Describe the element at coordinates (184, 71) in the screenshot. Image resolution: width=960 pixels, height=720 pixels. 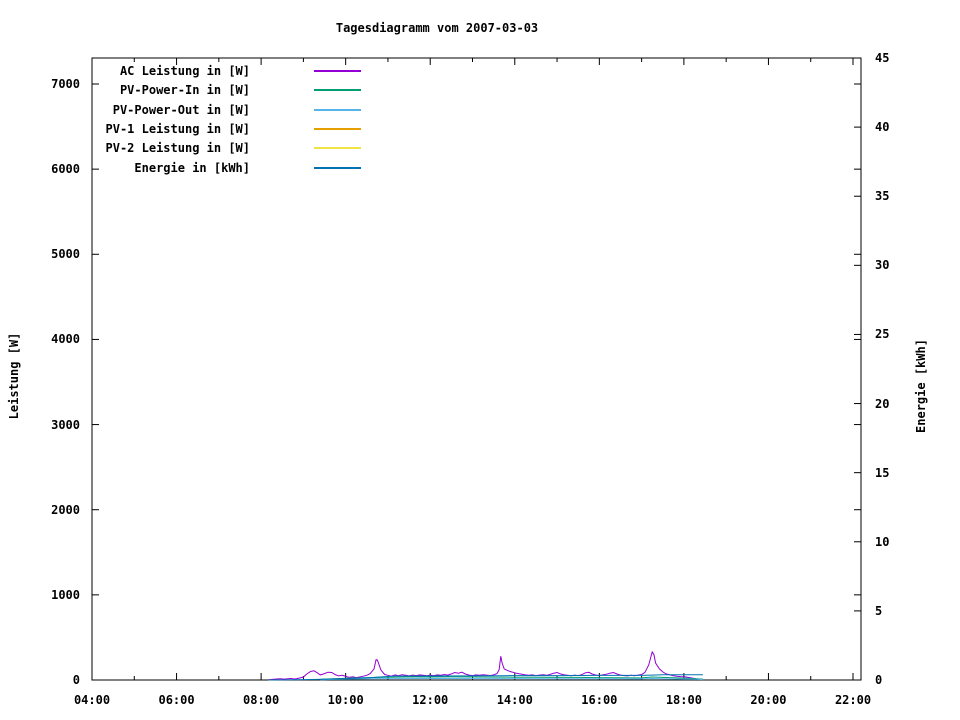
I see `legend-label: AC Leistung in [W]` at that location.